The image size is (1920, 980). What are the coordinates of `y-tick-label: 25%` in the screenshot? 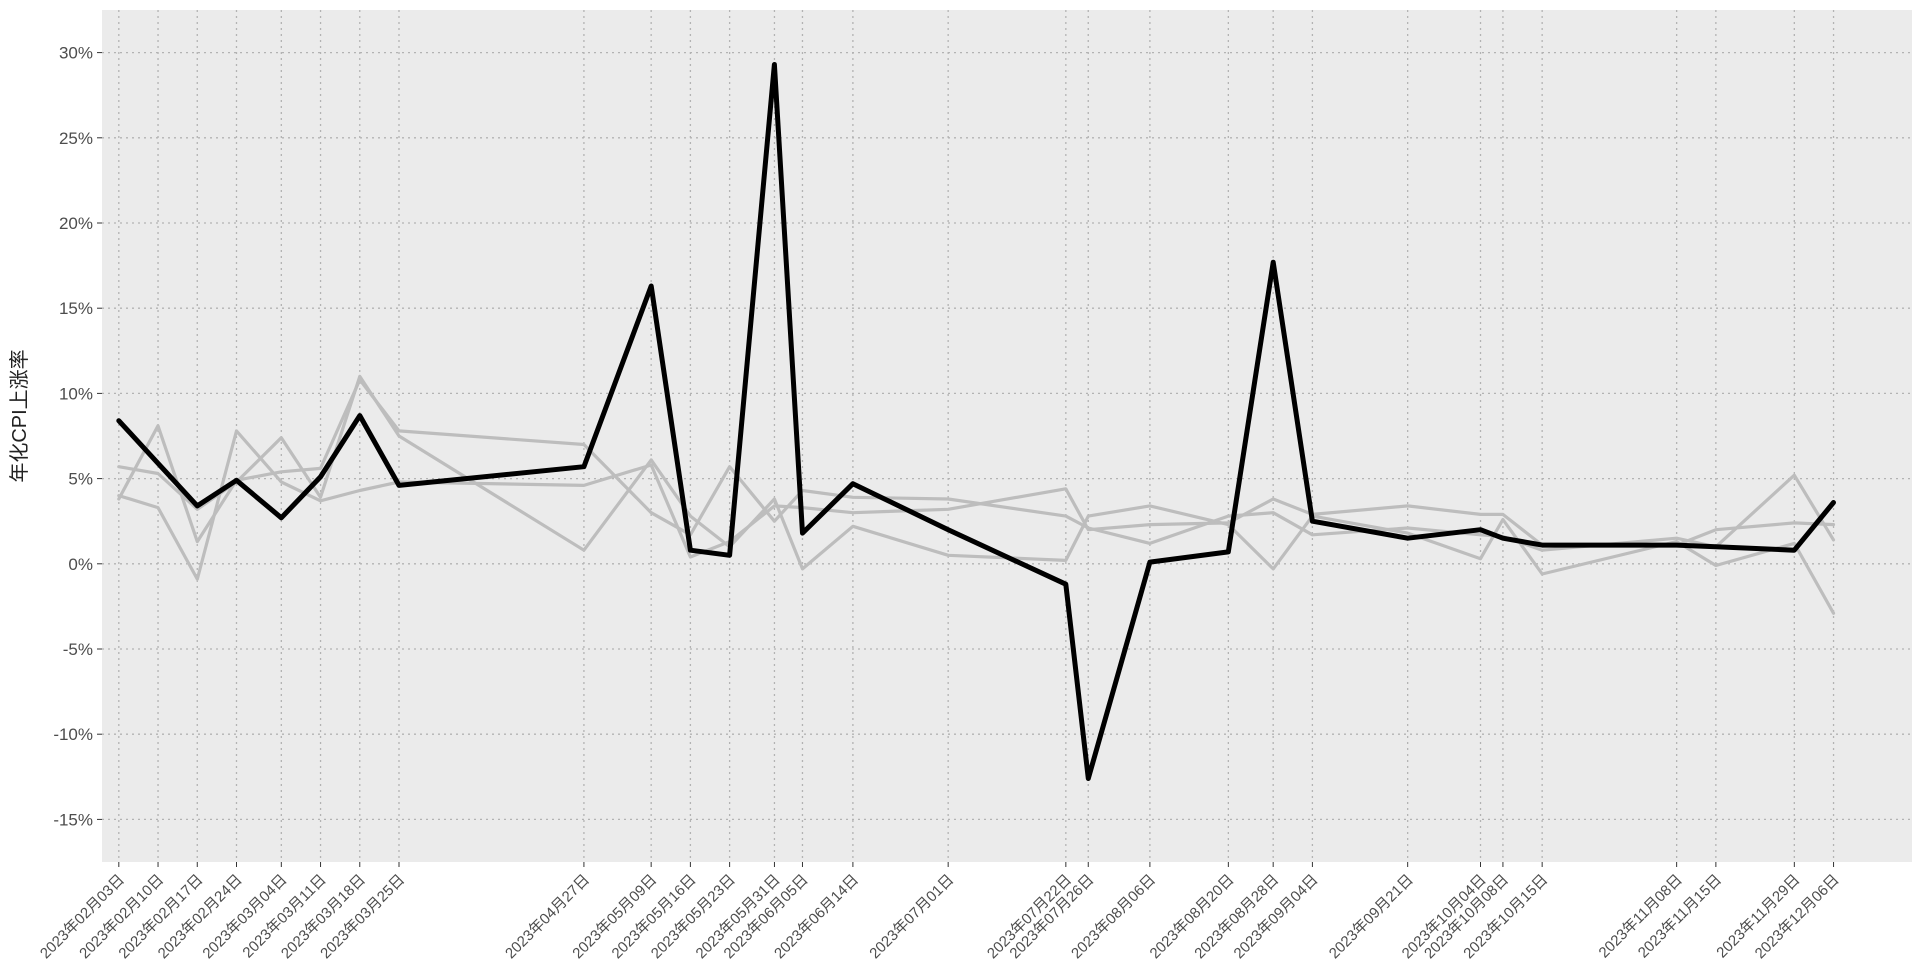 It's located at (76, 138).